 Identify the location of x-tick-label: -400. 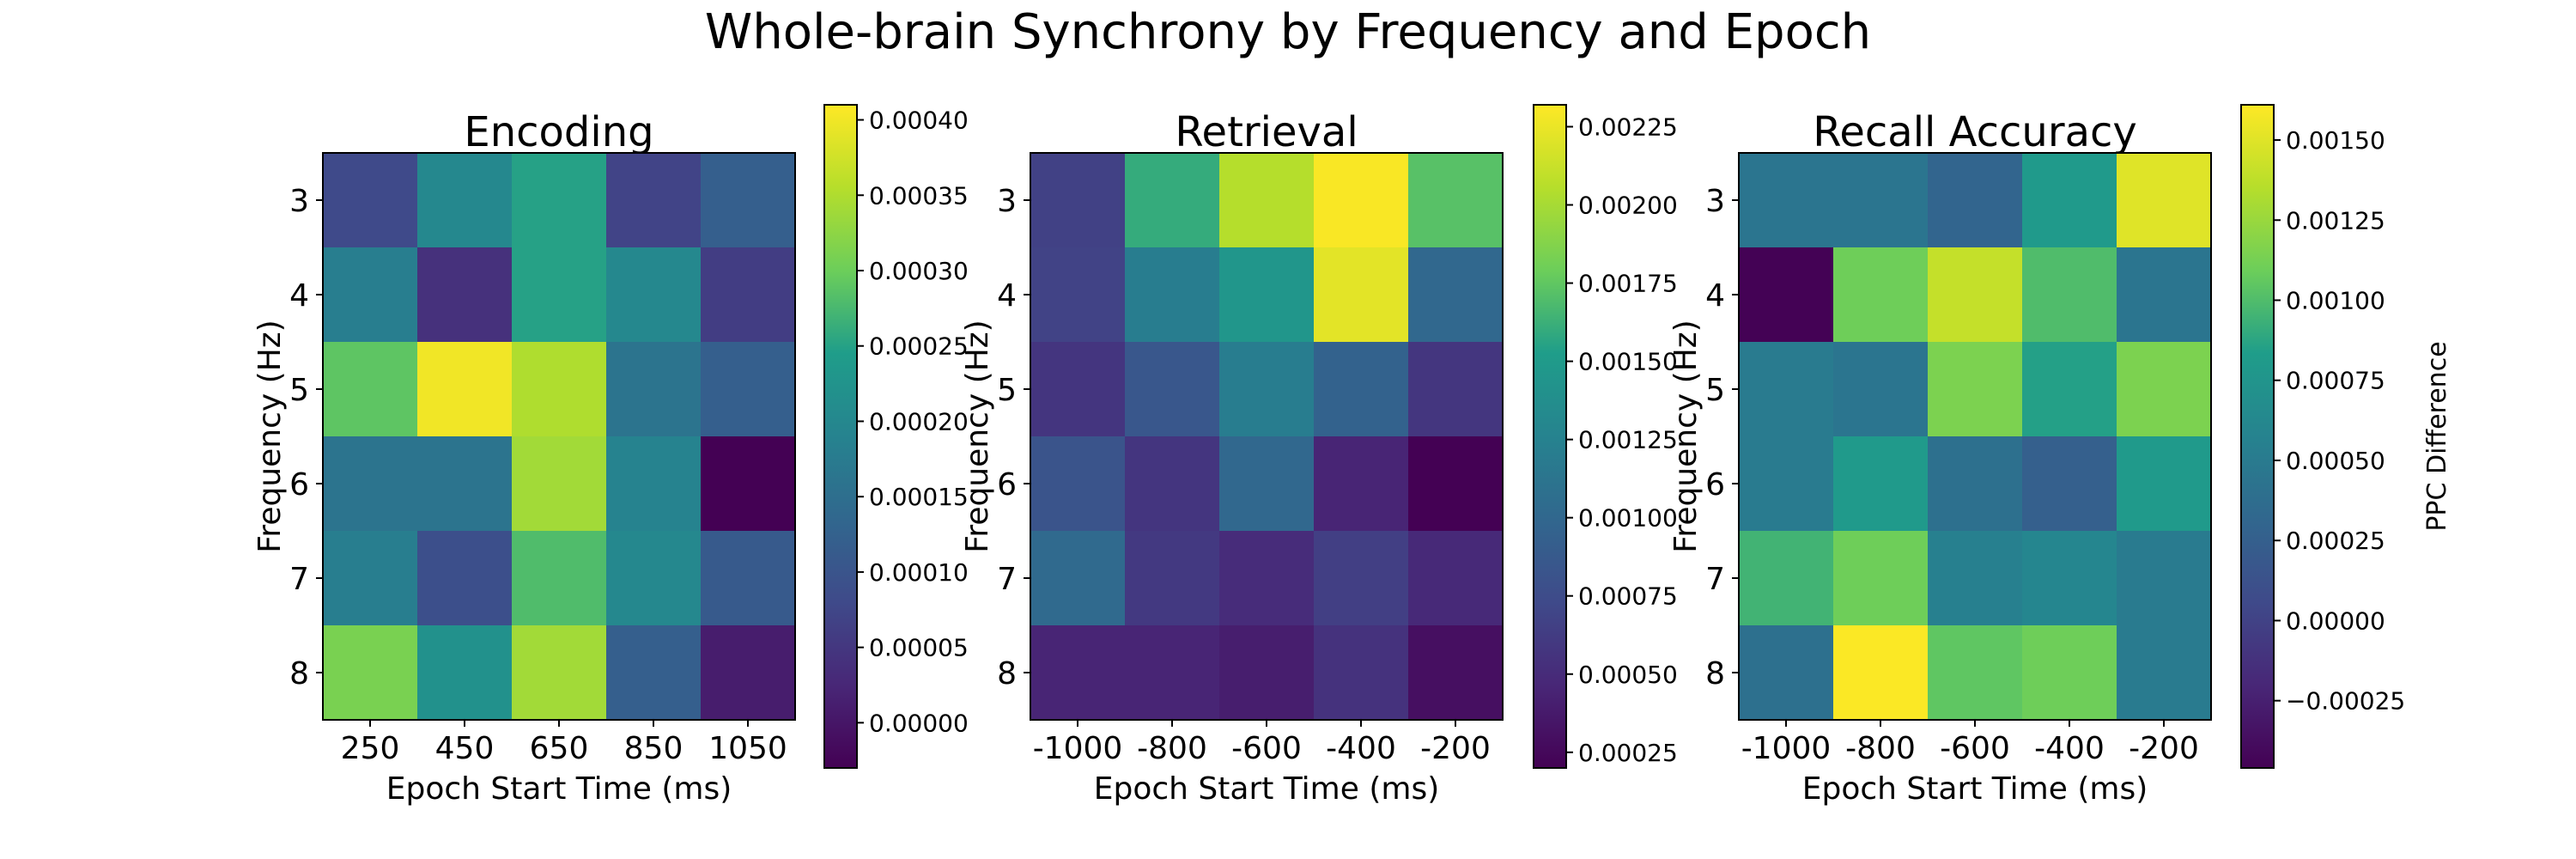
(1361, 748).